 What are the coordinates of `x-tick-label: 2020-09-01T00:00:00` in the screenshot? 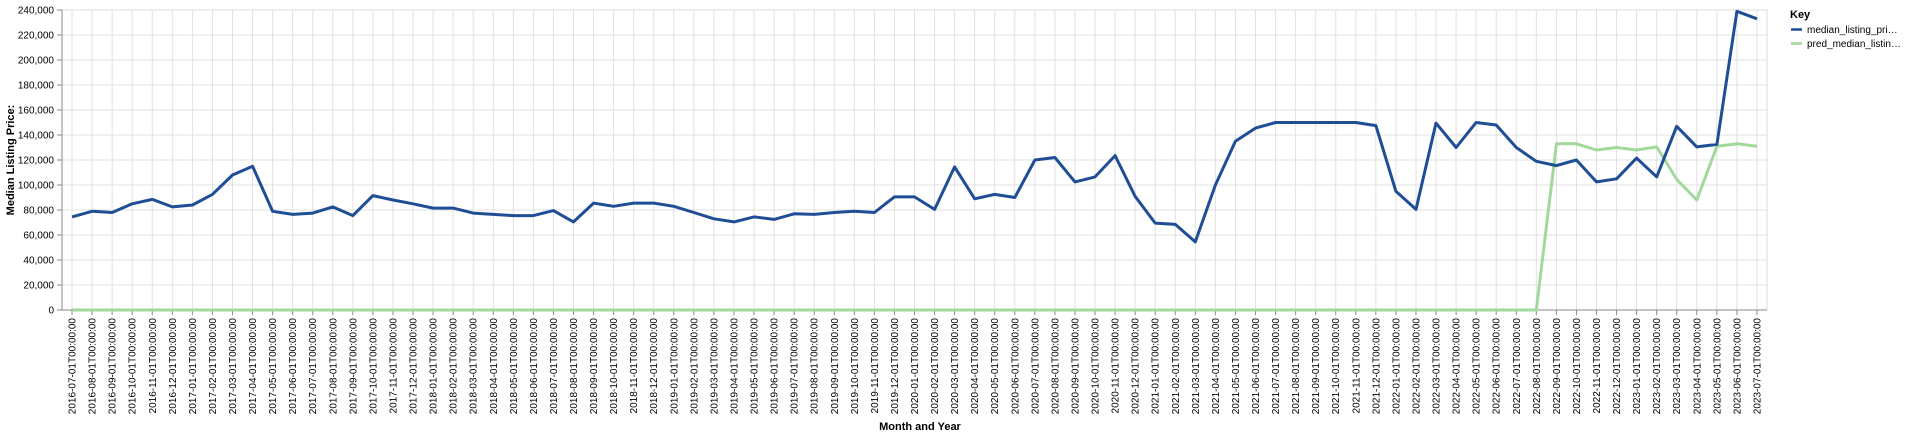 It's located at (1075, 366).